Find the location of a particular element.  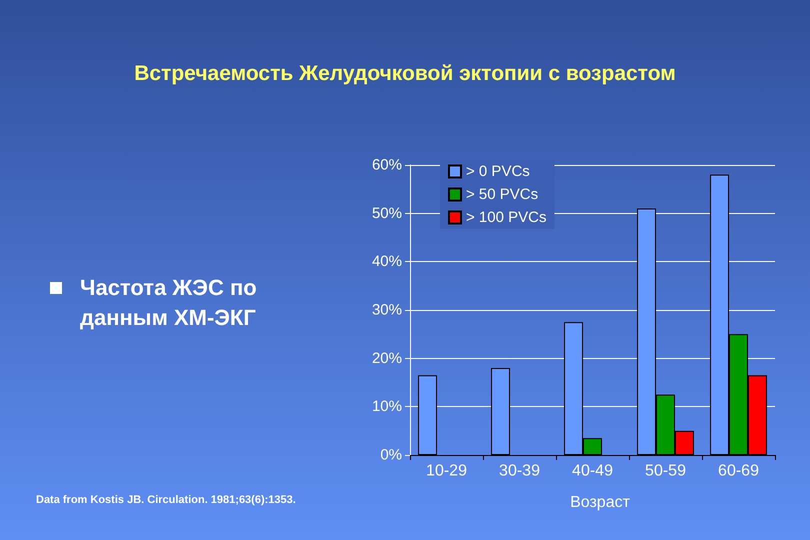

x-tick-label: 50-59 is located at coordinates (665, 471).